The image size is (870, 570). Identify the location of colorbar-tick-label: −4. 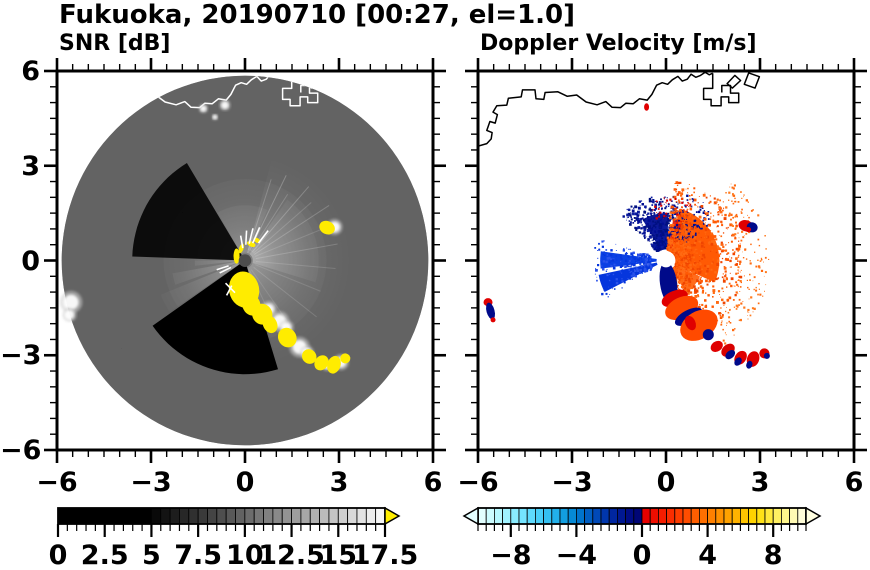
(576, 555).